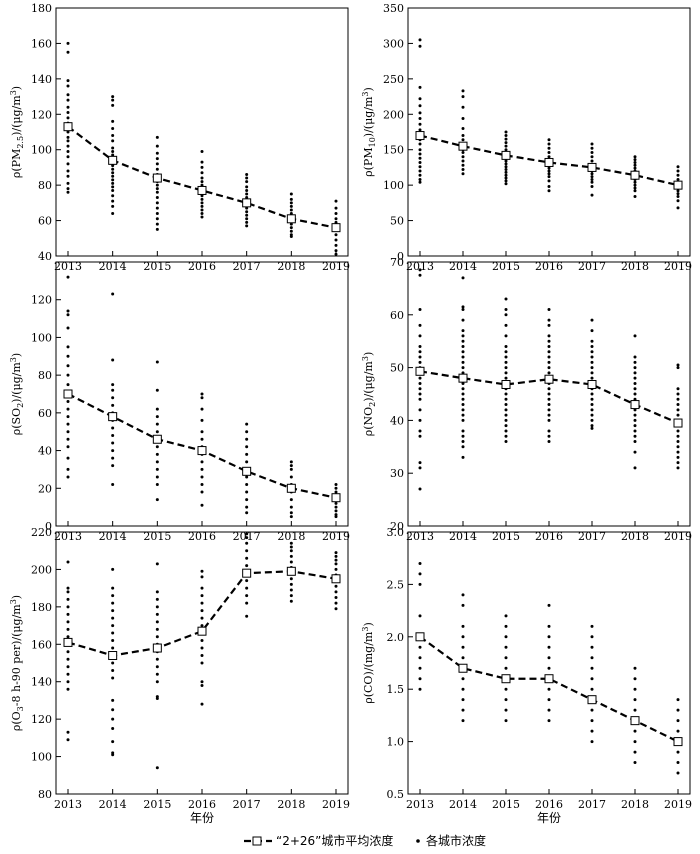 This screenshot has height=854, width=700. Describe the element at coordinates (365, 840) in the screenshot. I see `legend: “2+26”城市平均浓度 各城市浓度` at that location.